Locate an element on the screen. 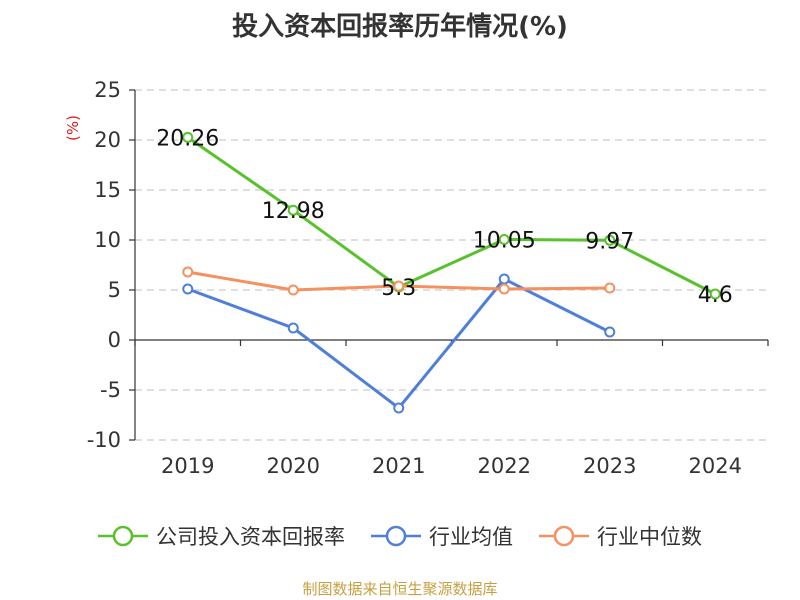 The height and width of the screenshot is (600, 800). legend-label: 公司投入资本回报率 is located at coordinates (250, 537).